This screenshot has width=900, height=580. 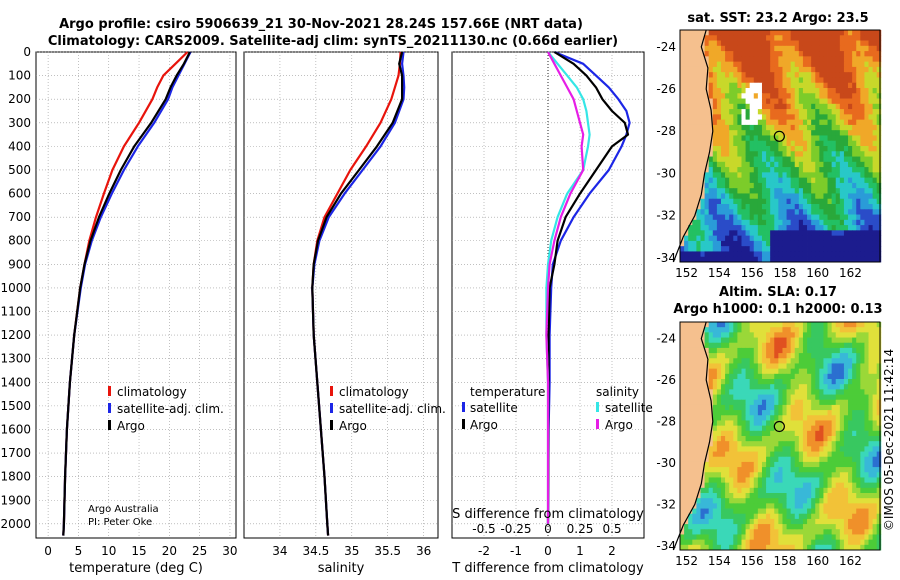 What do you see at coordinates (15, 288) in the screenshot?
I see `depth-tick-label: 1000` at bounding box center [15, 288].